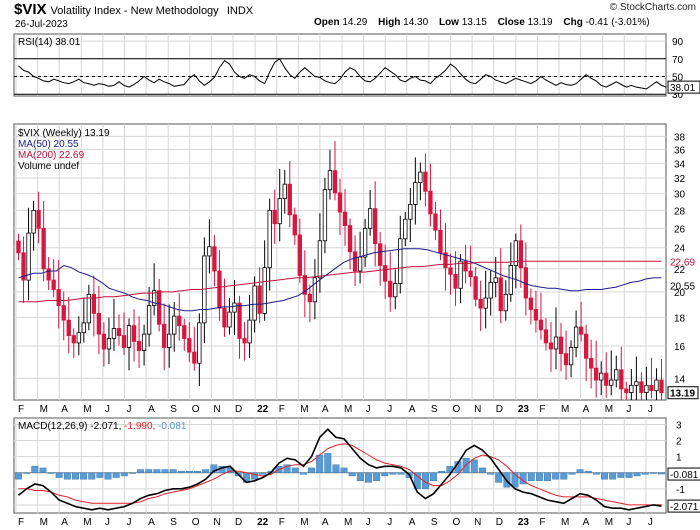 The height and width of the screenshot is (530, 700). Describe the element at coordinates (680, 179) in the screenshot. I see `price-y-tick-label: 32` at that location.